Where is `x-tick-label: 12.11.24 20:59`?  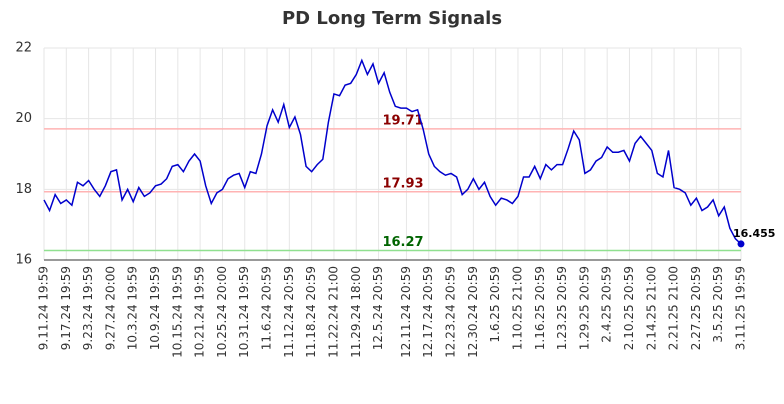 x-tick-label: 12.11.24 20:59 is located at coordinates (406, 312).